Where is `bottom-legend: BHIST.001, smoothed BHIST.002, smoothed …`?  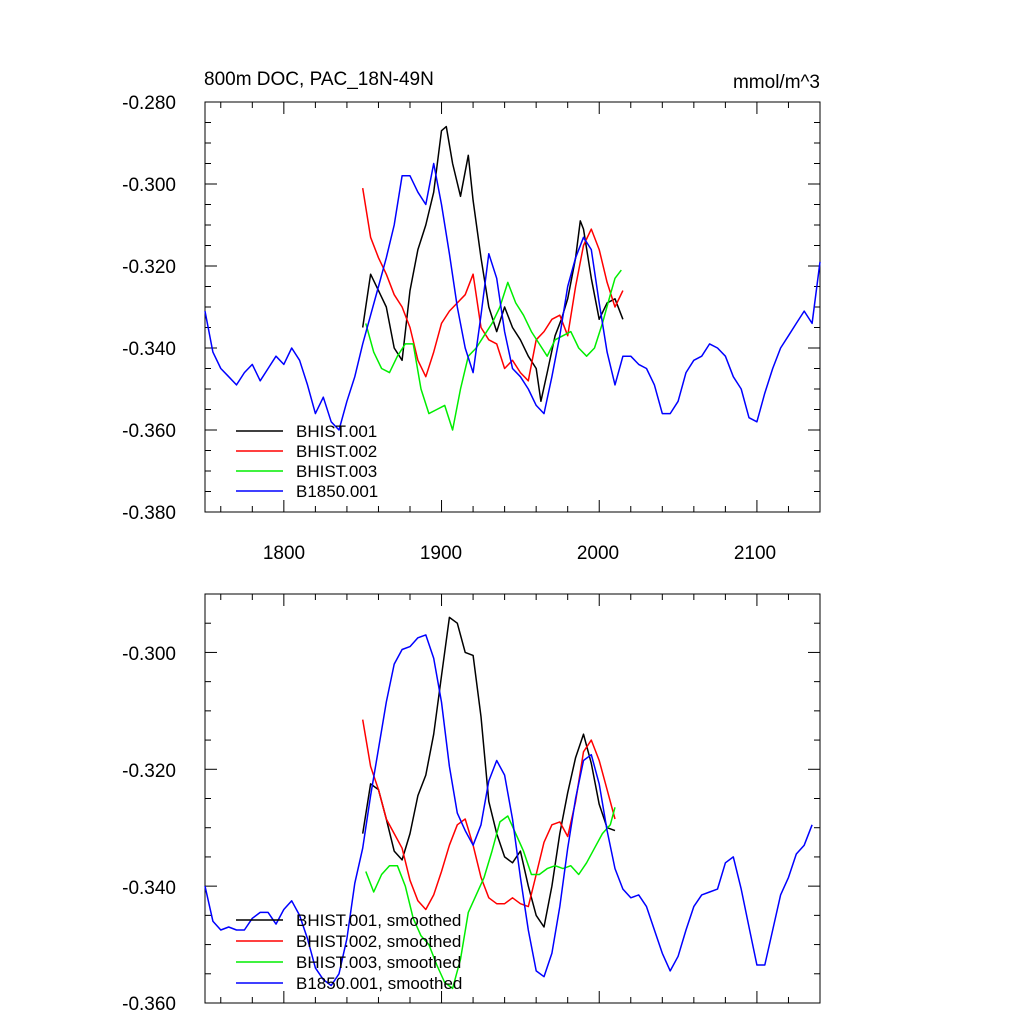 bottom-legend: BHIST.001, smoothed BHIST.002, smoothed … is located at coordinates (349, 952).